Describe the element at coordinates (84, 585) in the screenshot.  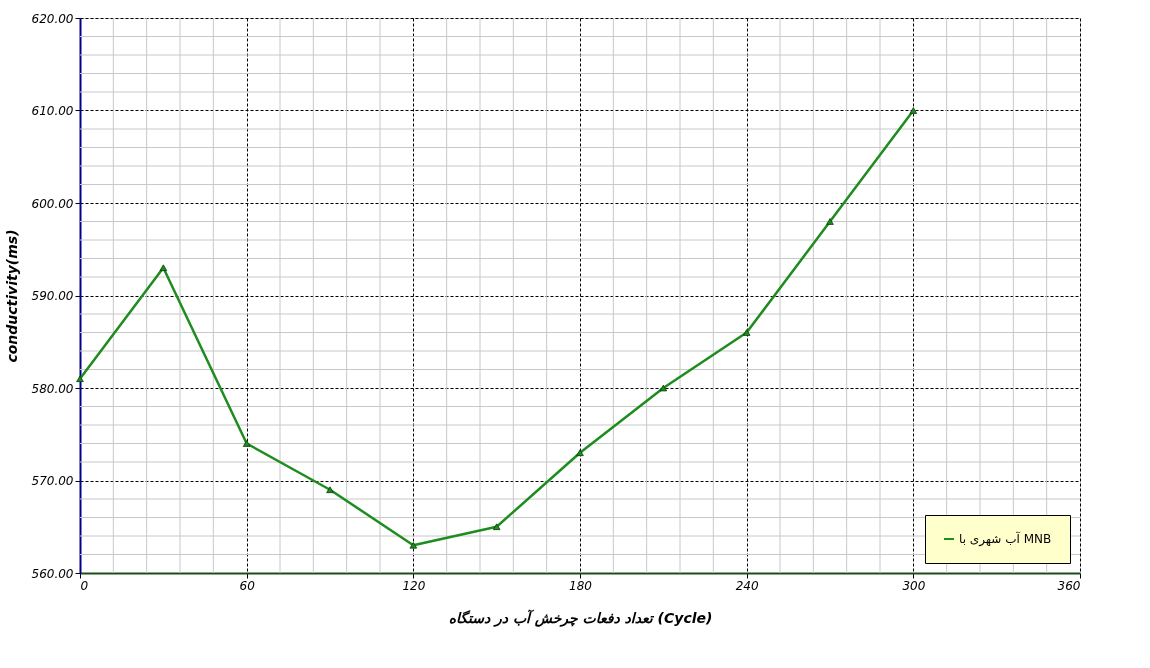
I see `x-tick-label: 0` at that location.